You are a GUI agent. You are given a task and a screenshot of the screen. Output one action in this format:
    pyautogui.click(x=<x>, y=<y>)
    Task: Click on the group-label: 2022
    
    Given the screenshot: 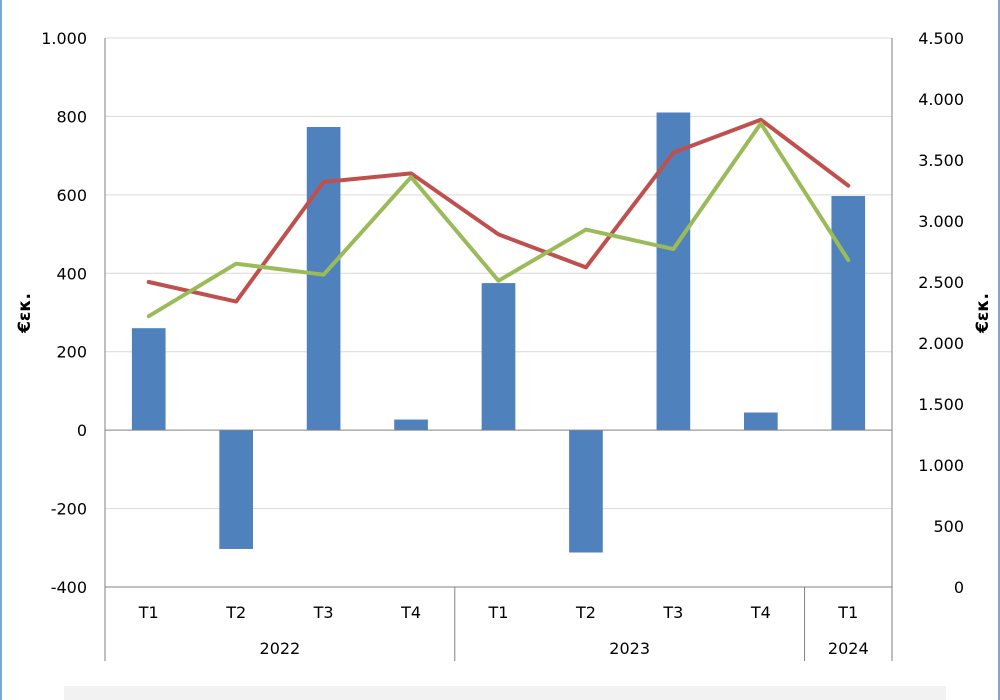 What is the action you would take?
    pyautogui.click(x=280, y=648)
    